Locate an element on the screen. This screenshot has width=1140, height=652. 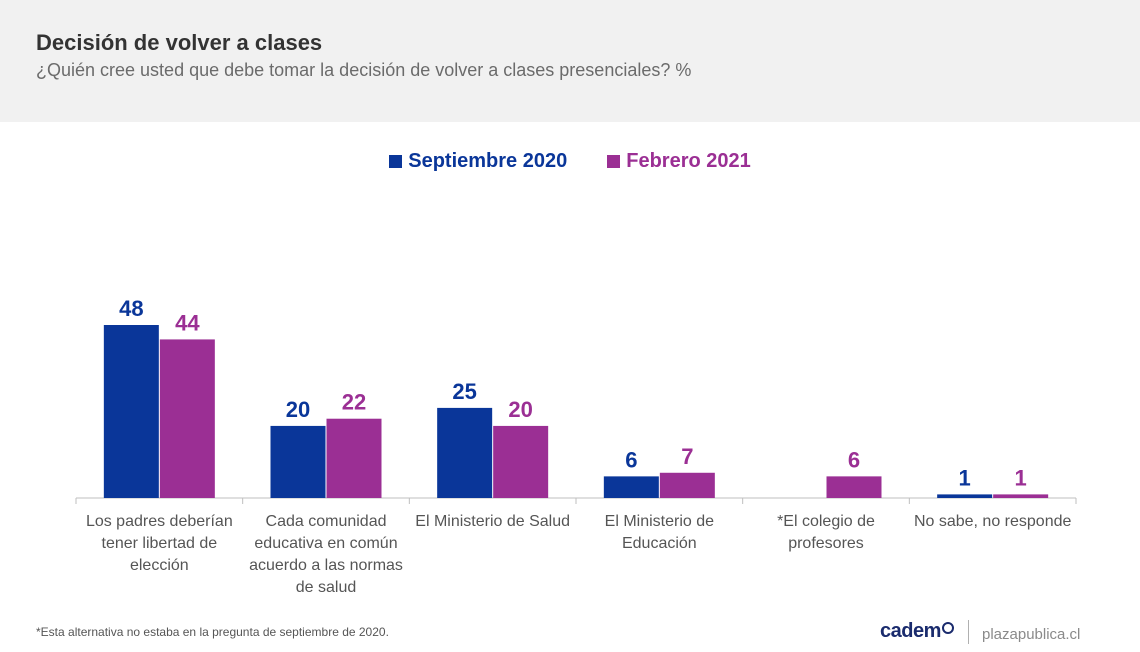
chart-legend: Septiembre 2020 Febrero 2021 is located at coordinates (570, 161).